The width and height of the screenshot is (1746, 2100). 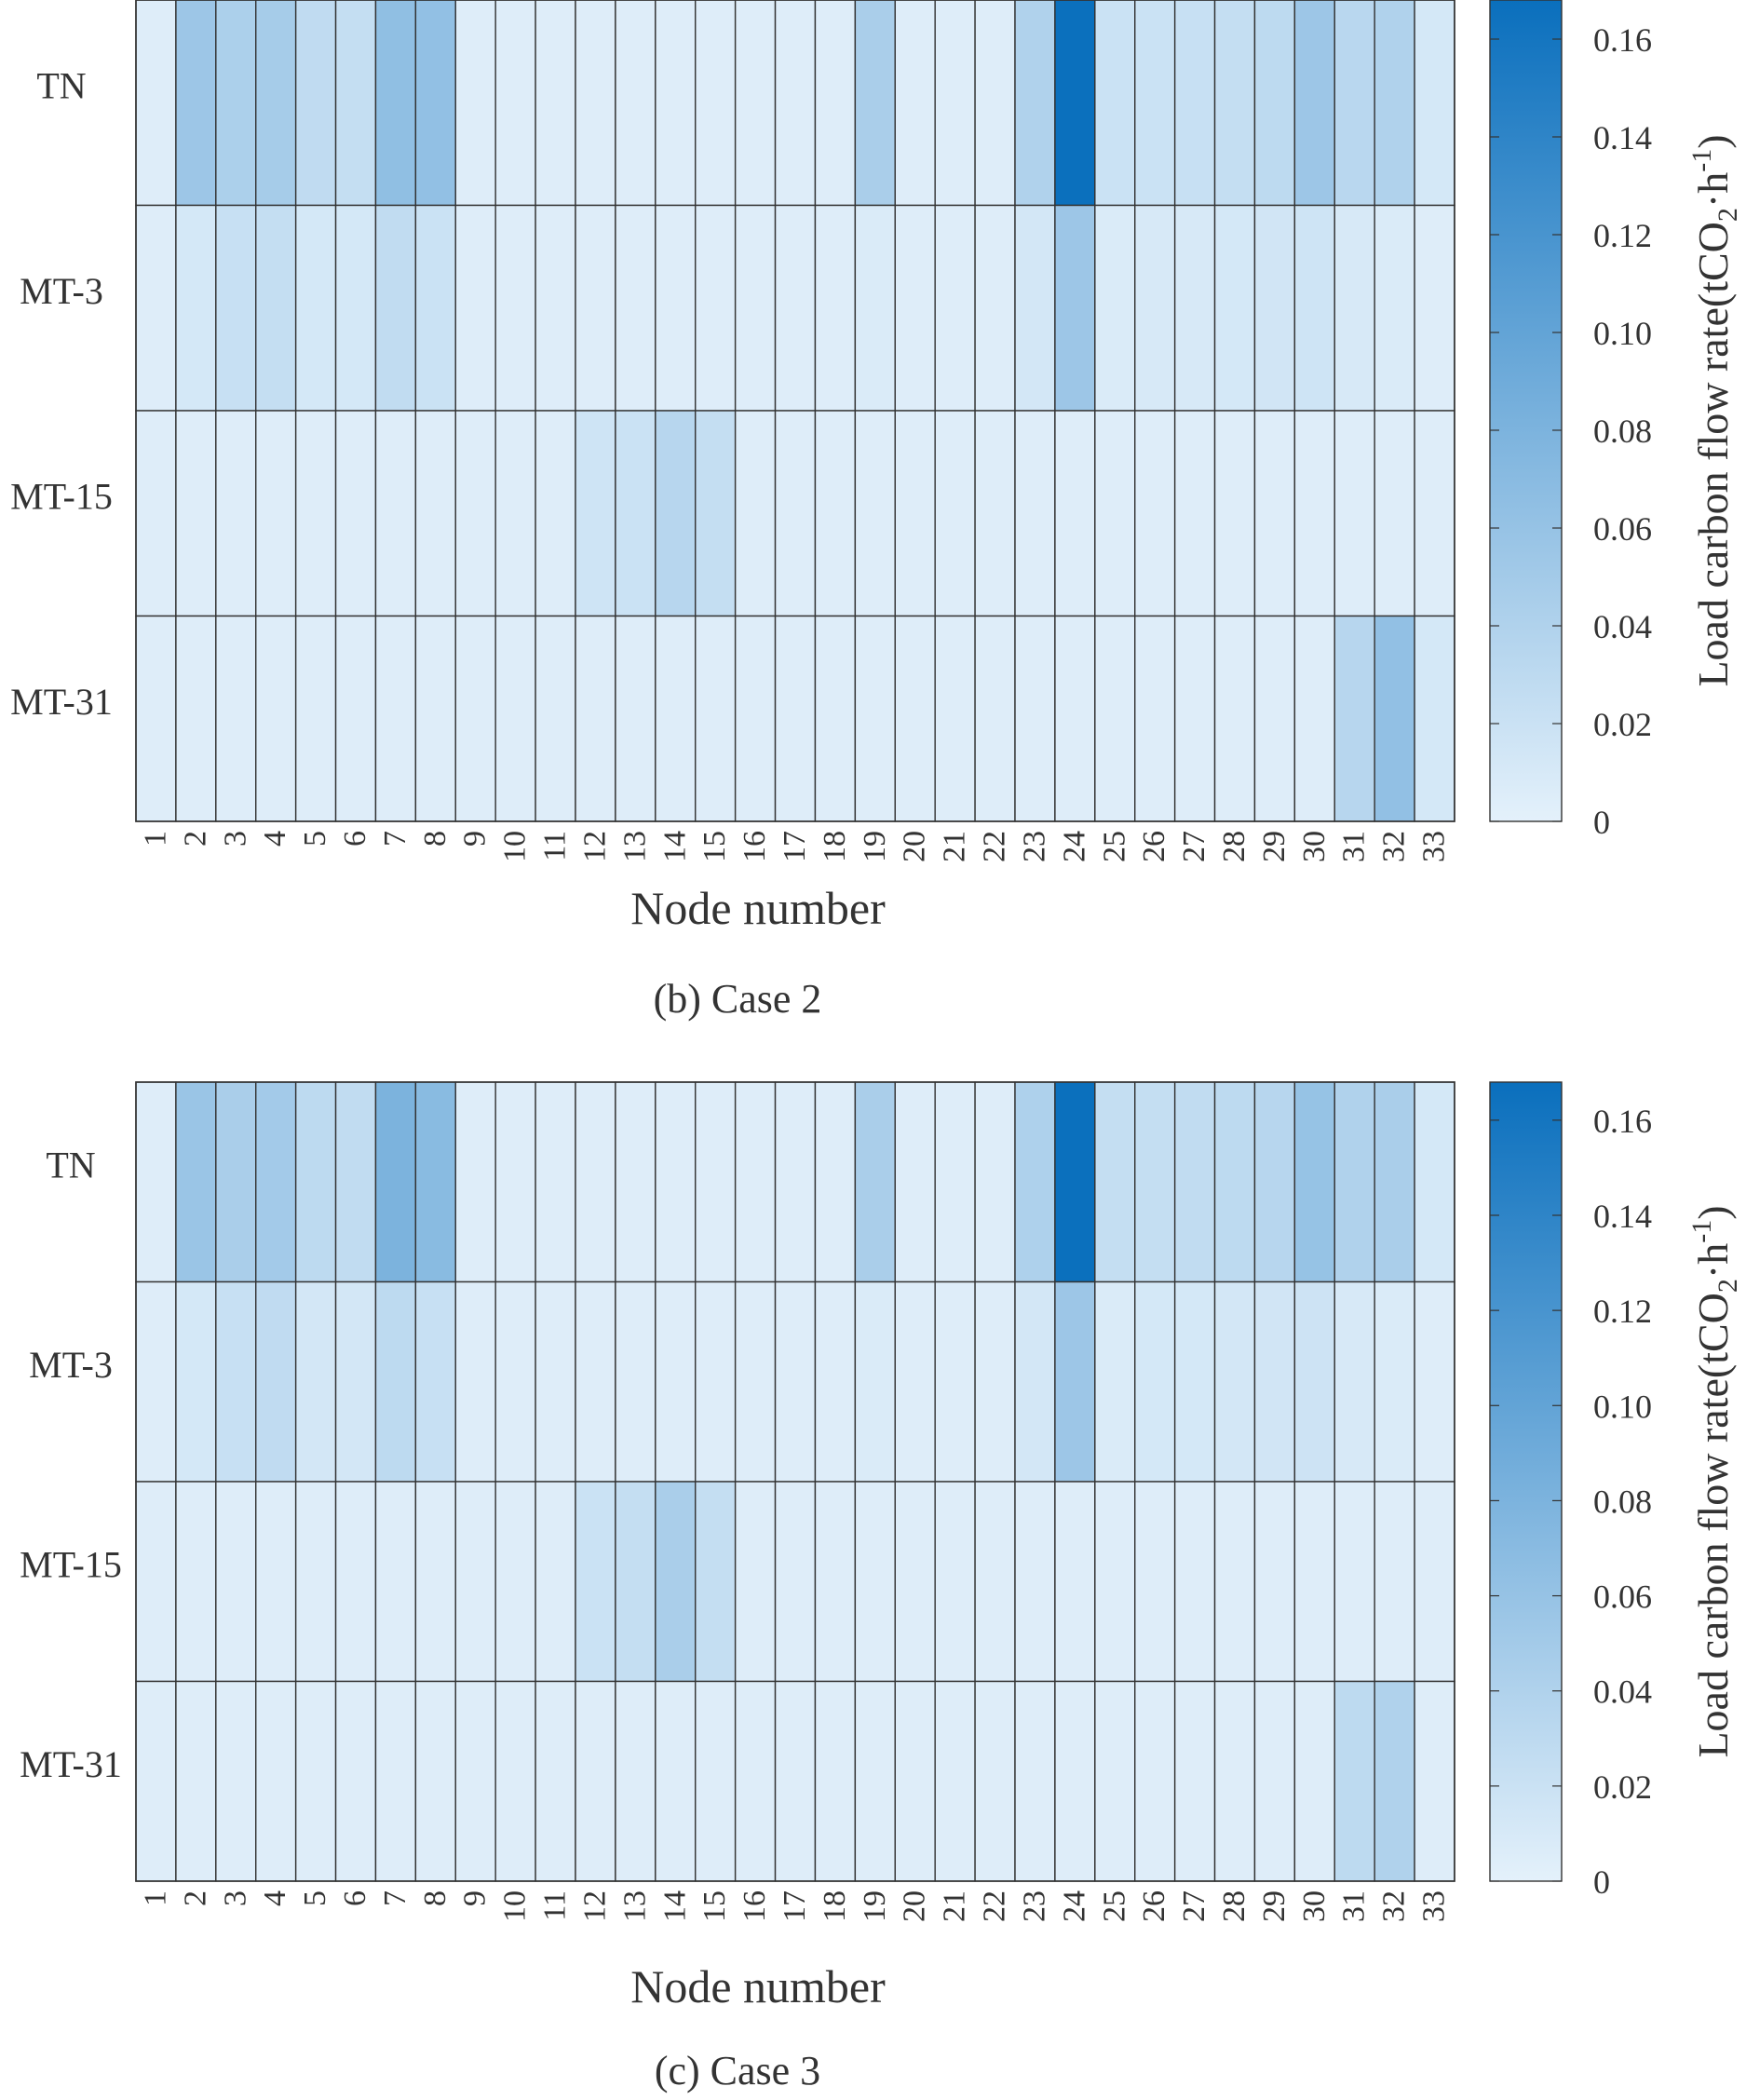 What do you see at coordinates (758, 908) in the screenshot?
I see `x-axis-label: Node number` at bounding box center [758, 908].